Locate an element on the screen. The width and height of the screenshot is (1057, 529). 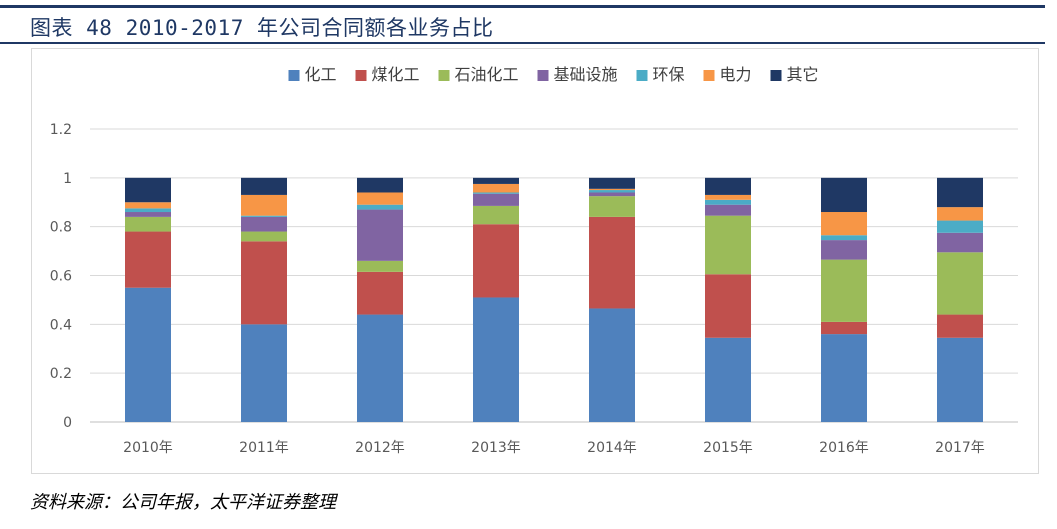
x-tick-label: 2011年 is located at coordinates (264, 448).